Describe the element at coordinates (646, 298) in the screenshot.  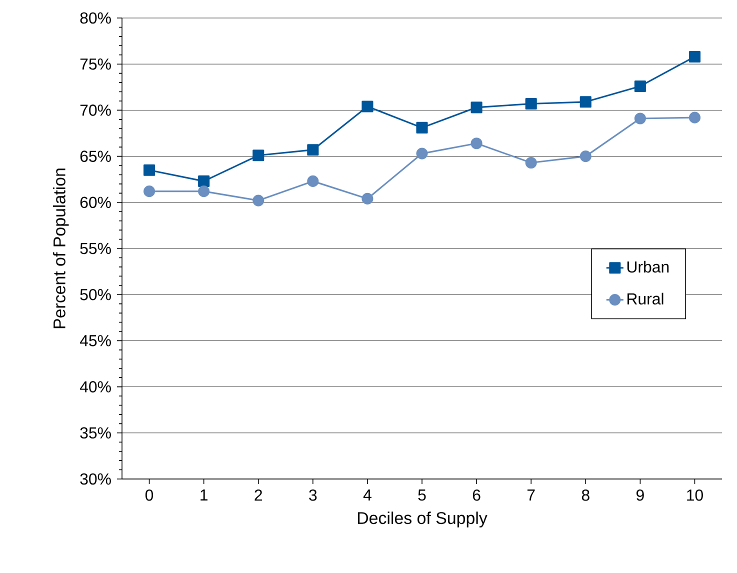
I see `legend-label: Rural` at that location.